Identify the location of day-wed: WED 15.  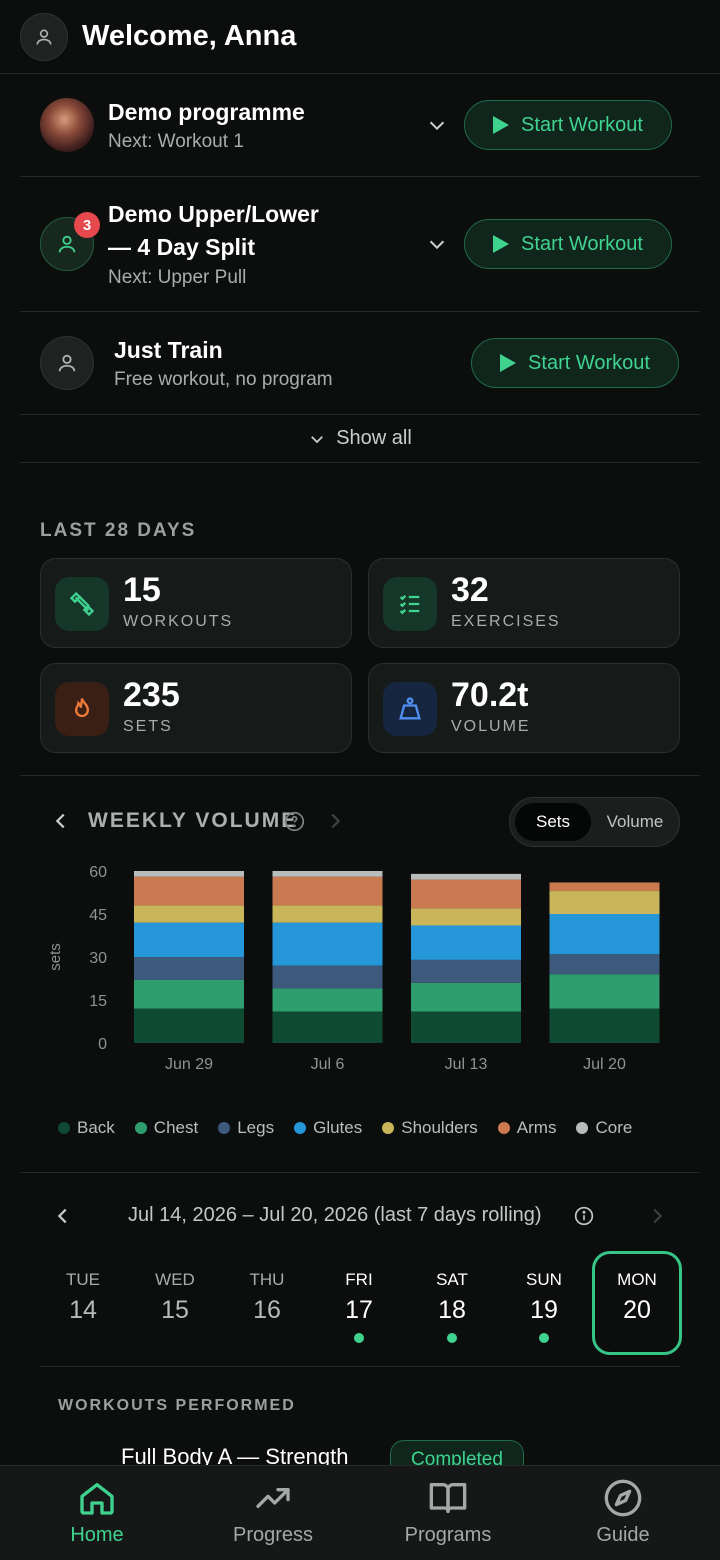
(175, 1304).